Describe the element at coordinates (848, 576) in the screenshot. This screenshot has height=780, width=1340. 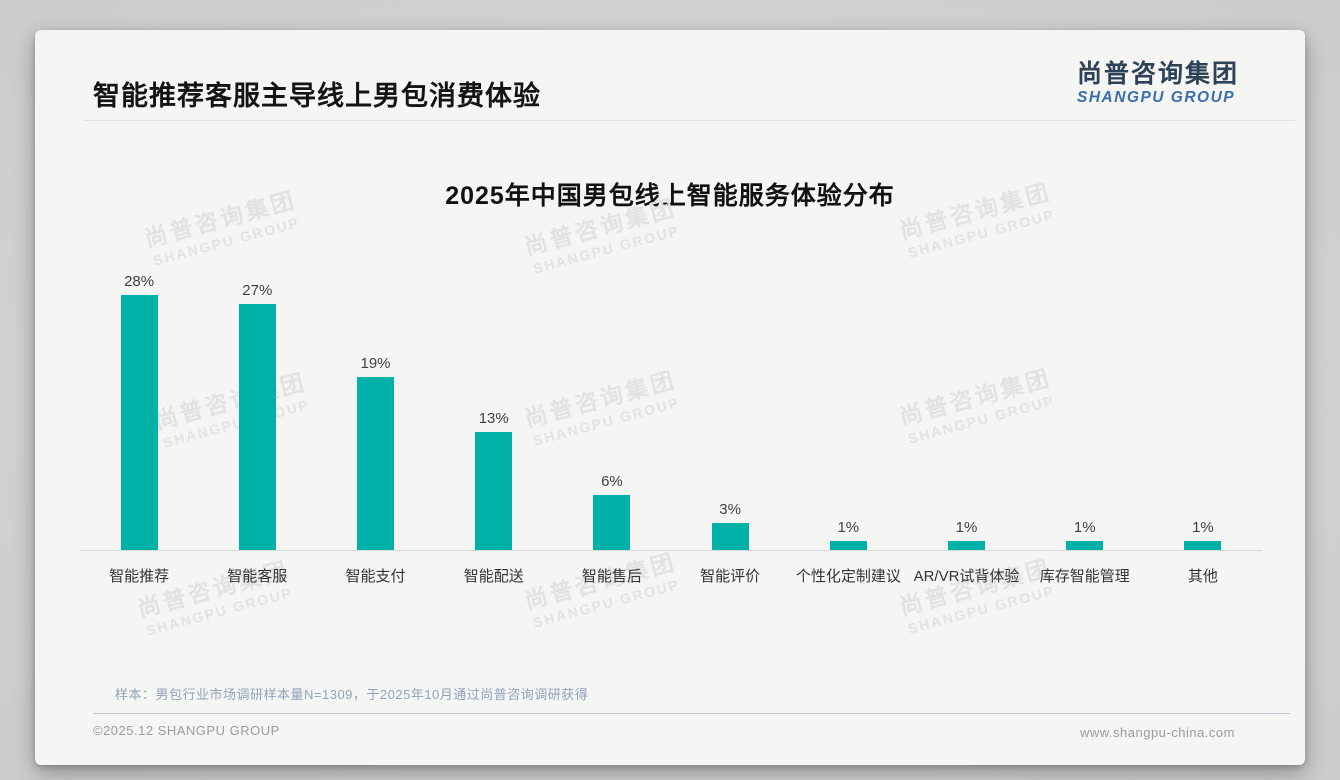
I see `category-label: 个性化定制建议` at that location.